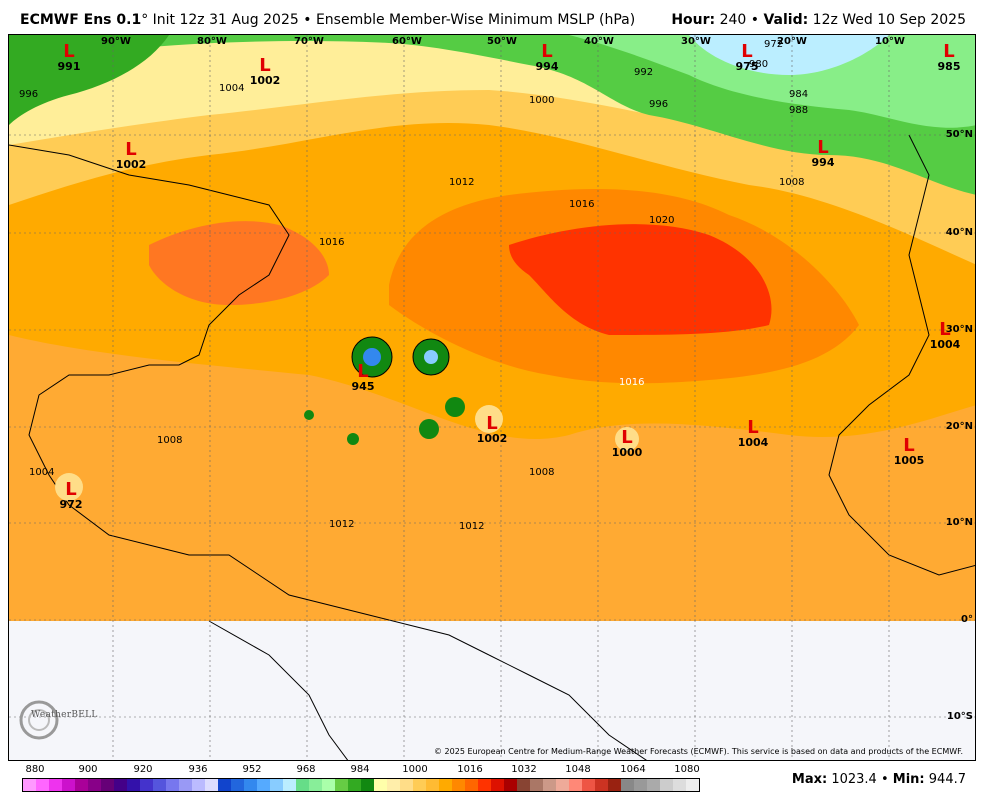 The width and height of the screenshot is (984, 808). I want to click on lon-label: 60°W, so click(407, 41).